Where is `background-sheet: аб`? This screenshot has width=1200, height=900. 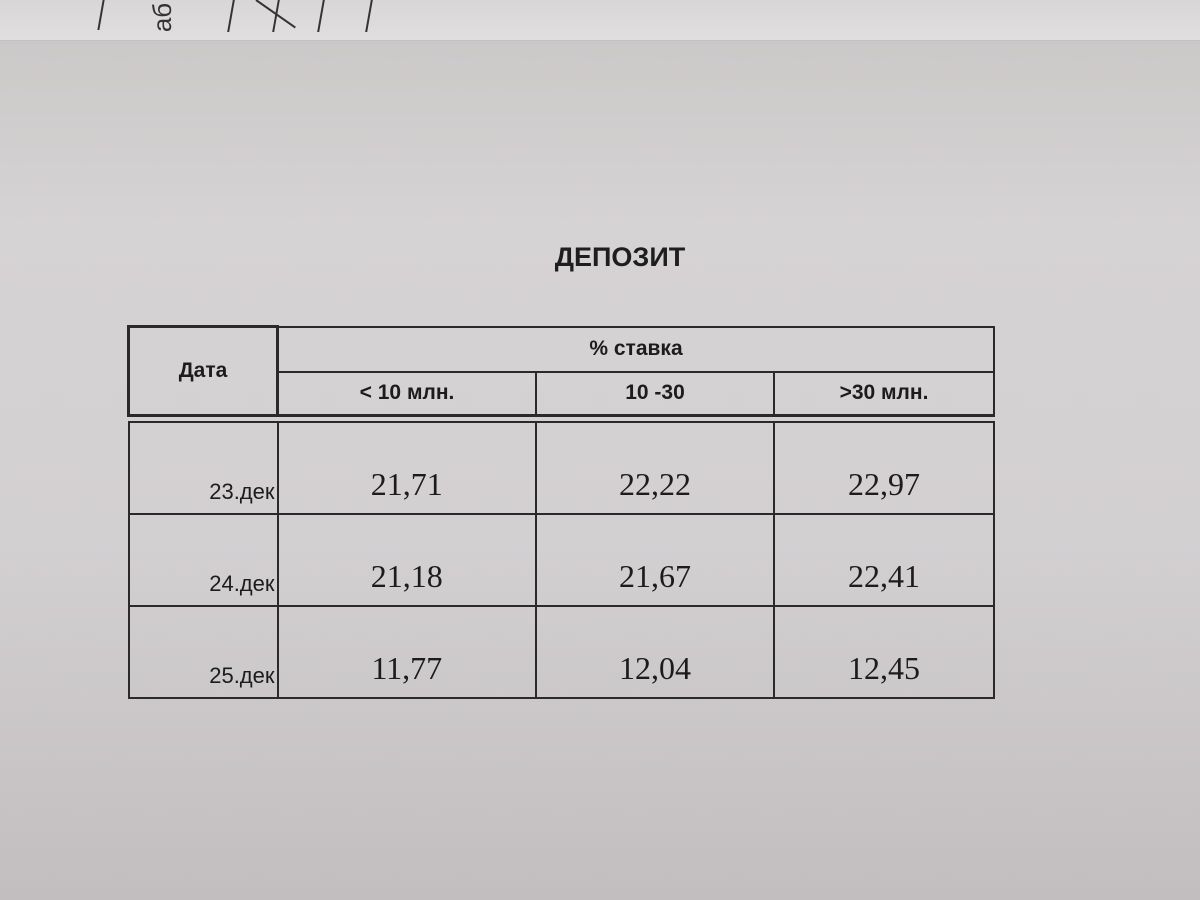
background-sheet: аб is located at coordinates (600, 20).